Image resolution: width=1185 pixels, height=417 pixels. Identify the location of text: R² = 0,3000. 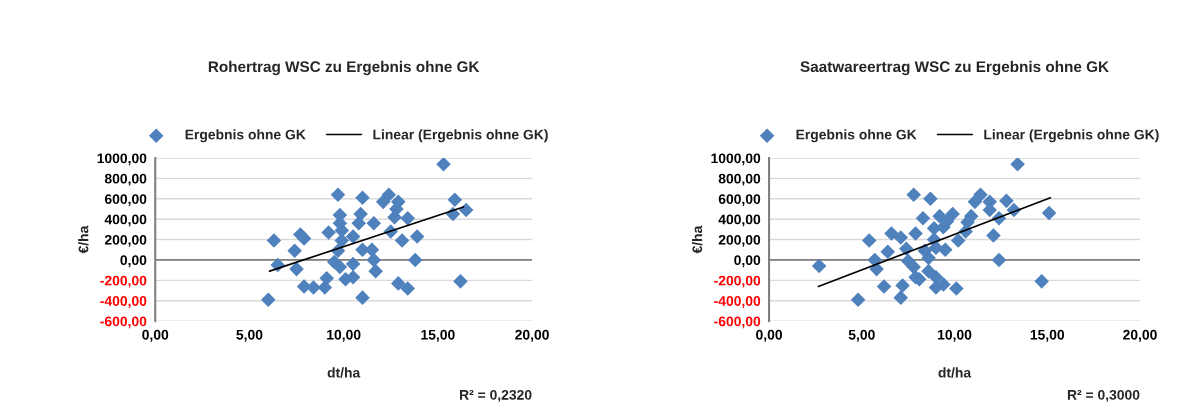
(1103, 395).